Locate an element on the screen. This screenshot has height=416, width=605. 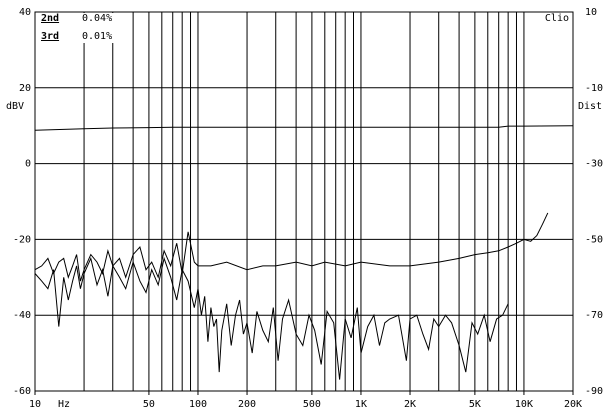
legend-value: 0.04% is located at coordinates (97, 18).